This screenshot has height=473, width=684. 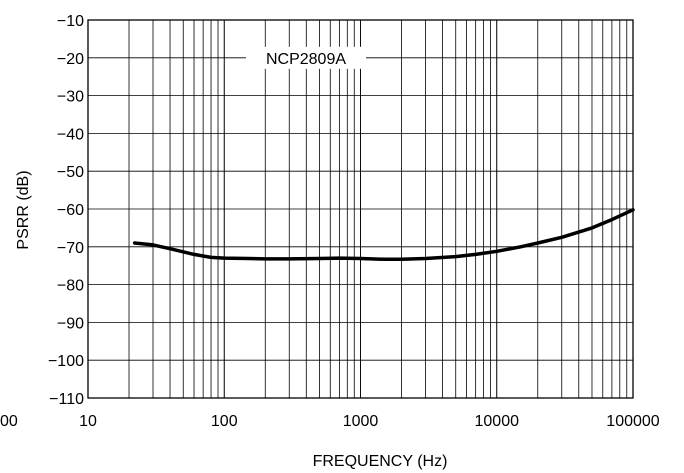 I want to click on x-tick-labels: 10 100 1000 10000 100000 00, so click(x=330, y=421).